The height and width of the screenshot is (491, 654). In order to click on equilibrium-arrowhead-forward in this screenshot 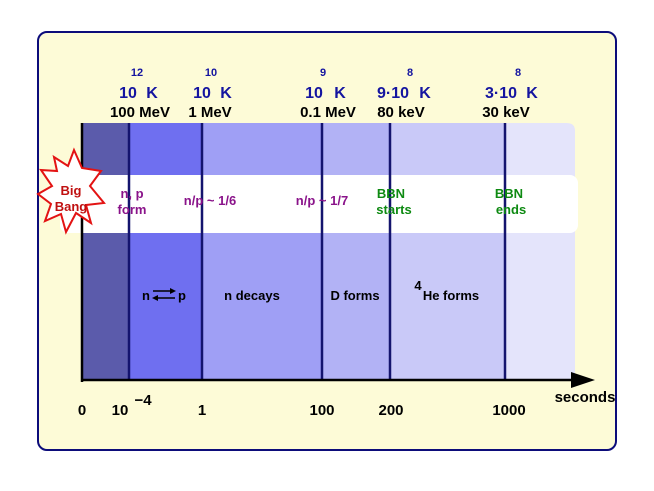, I will do `click(173, 291)`.